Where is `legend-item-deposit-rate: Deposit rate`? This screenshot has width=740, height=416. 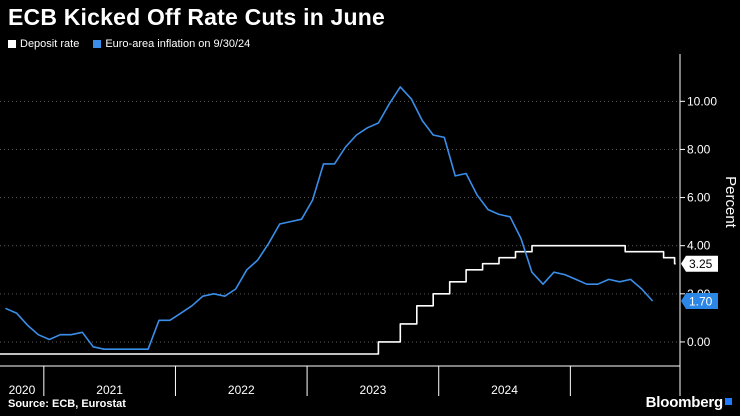
legend-item-deposit-rate: Deposit rate is located at coordinates (43, 44).